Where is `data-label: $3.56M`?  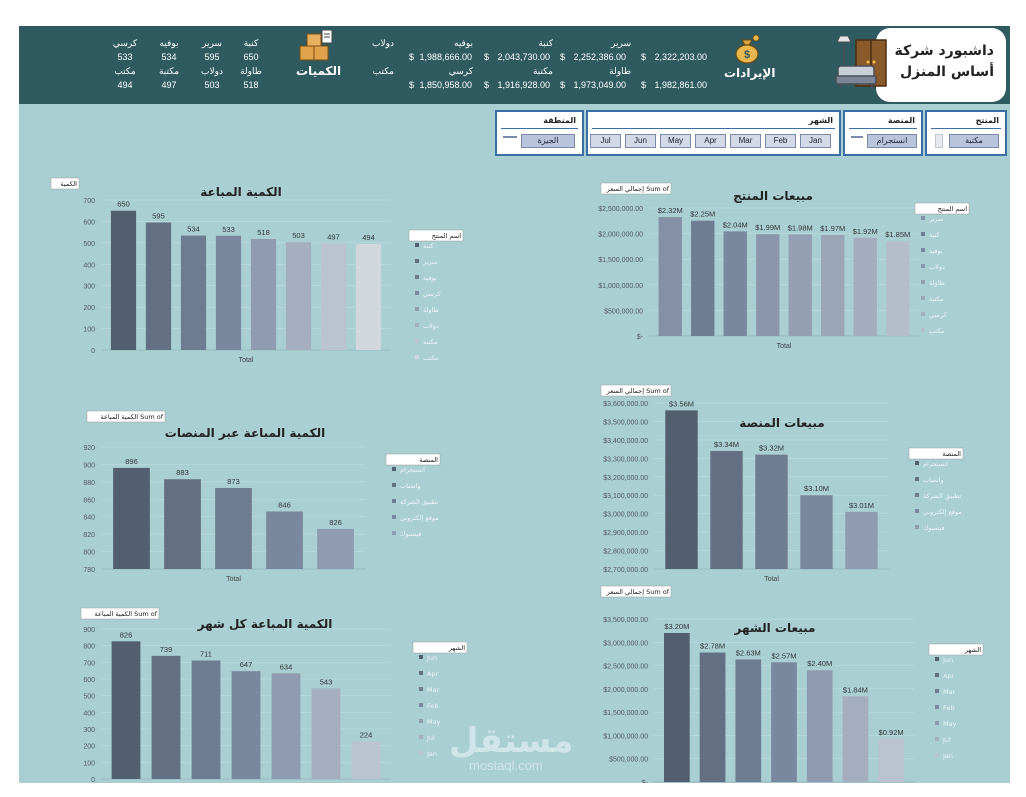
data-label: $3.56M is located at coordinates (681, 403).